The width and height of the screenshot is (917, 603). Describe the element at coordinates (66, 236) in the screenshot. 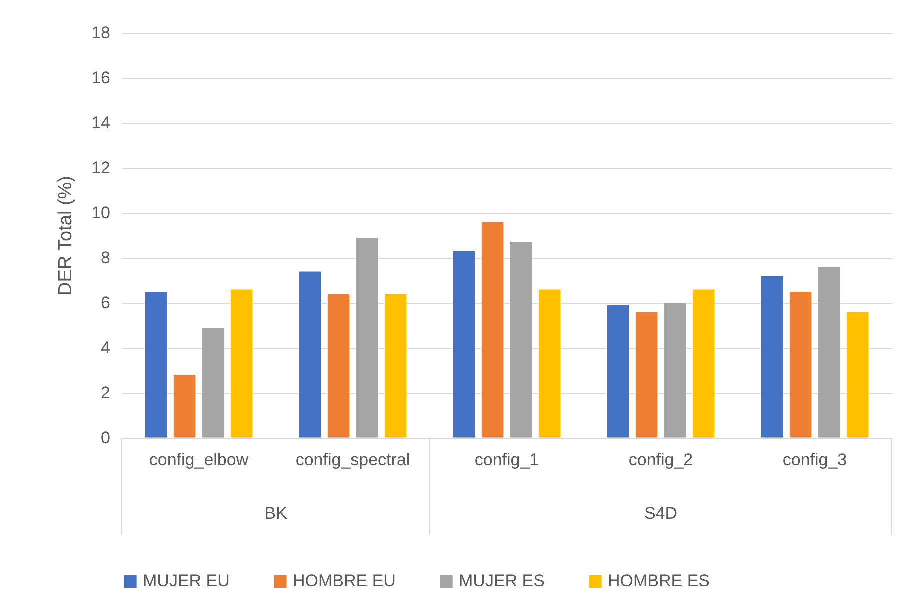

I see `y-axis-title: DER Total (%)` at that location.